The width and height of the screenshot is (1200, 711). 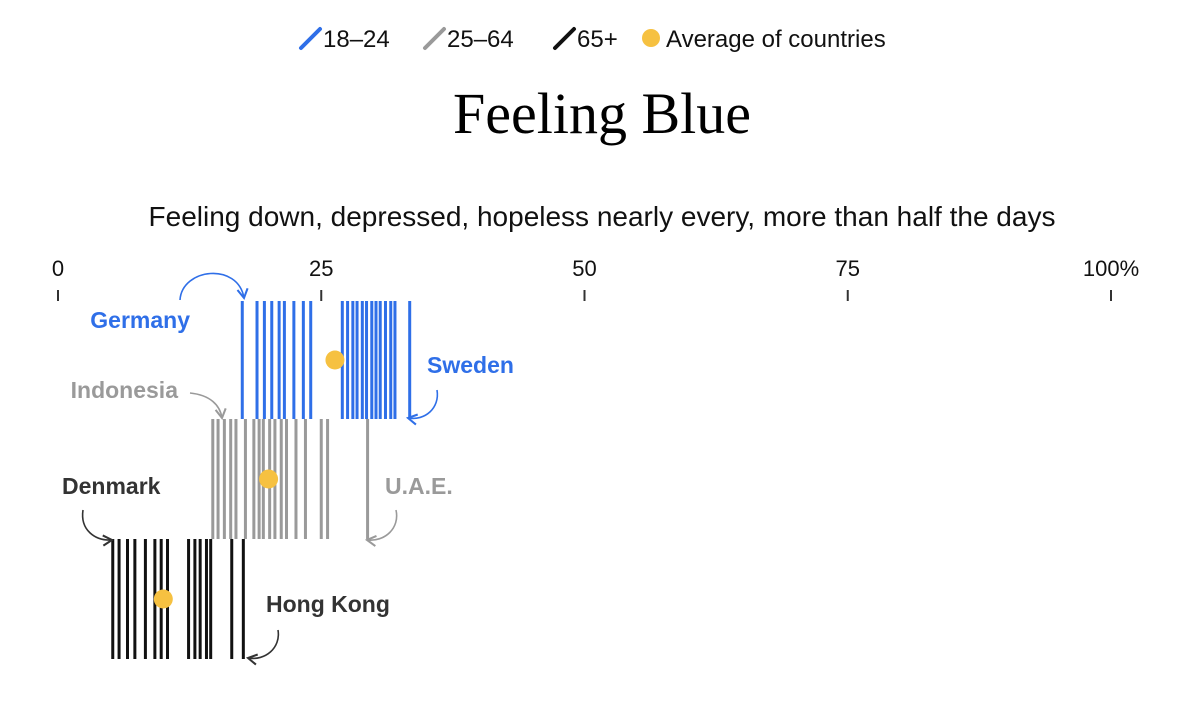 What do you see at coordinates (584, 268) in the screenshot?
I see `x-tick-label: 50` at bounding box center [584, 268].